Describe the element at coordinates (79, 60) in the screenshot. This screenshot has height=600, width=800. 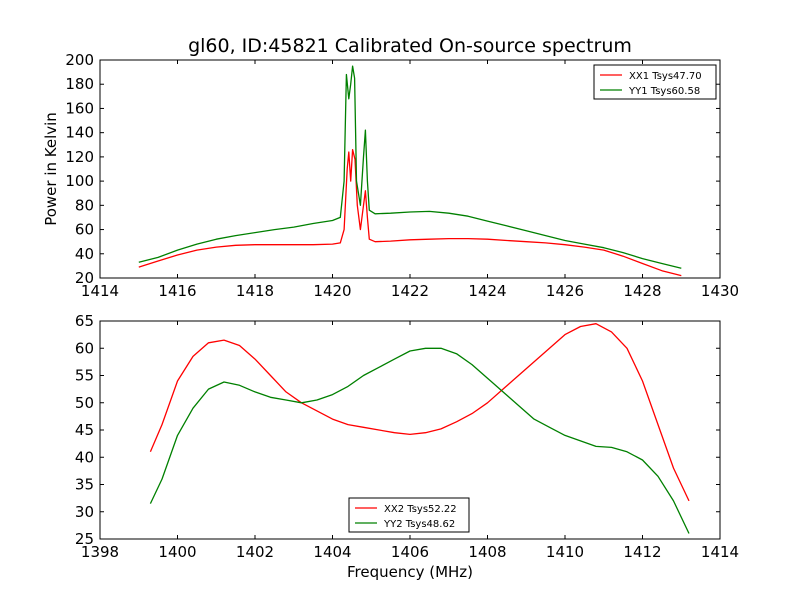
I see `y-tick-label: 200` at that location.